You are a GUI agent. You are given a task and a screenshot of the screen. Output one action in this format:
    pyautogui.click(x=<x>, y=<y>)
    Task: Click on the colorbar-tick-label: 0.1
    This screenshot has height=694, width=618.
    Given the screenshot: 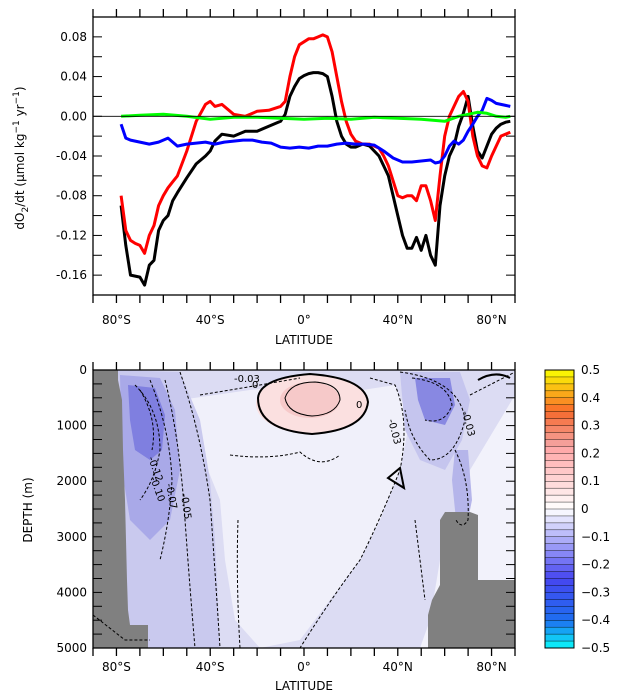 What is the action you would take?
    pyautogui.click(x=590, y=481)
    